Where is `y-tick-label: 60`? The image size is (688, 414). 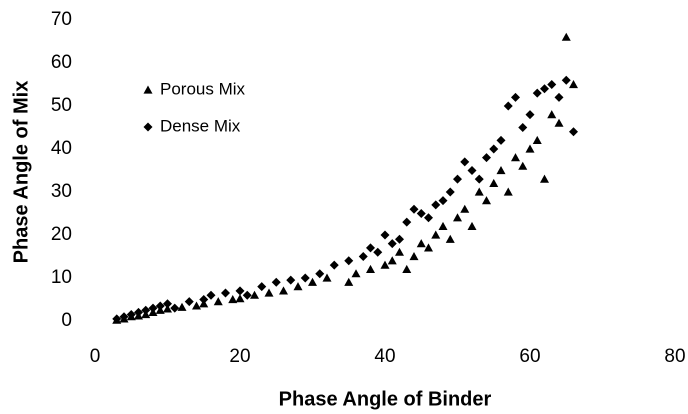 y-tick-label: 60 is located at coordinates (61, 62).